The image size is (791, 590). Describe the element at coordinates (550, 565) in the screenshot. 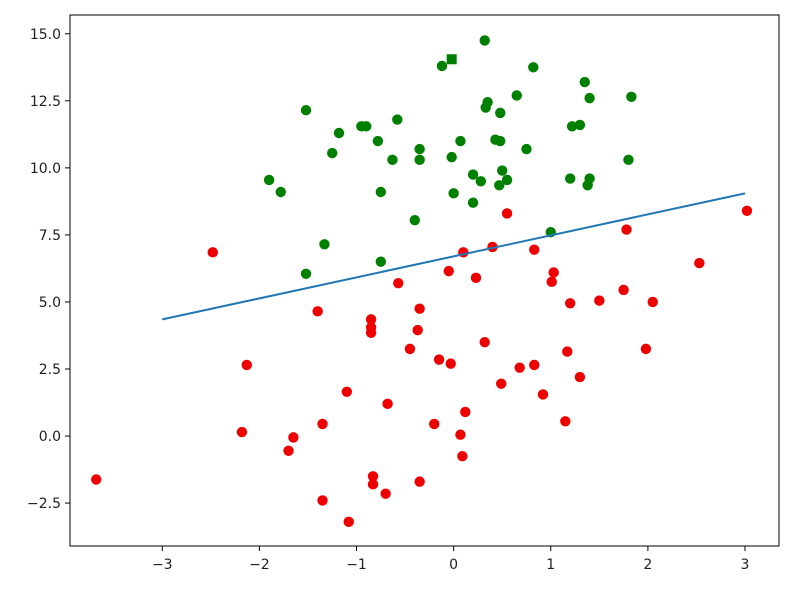

I see `x-tick-label: 1` at that location.